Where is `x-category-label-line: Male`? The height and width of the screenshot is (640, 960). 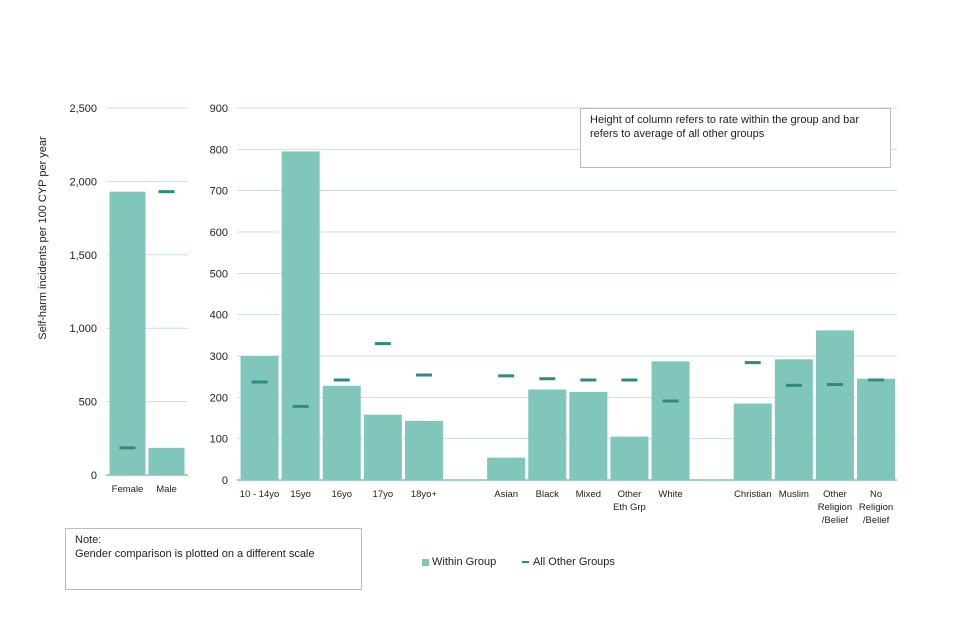
x-category-label-line: Male is located at coordinates (166, 489).